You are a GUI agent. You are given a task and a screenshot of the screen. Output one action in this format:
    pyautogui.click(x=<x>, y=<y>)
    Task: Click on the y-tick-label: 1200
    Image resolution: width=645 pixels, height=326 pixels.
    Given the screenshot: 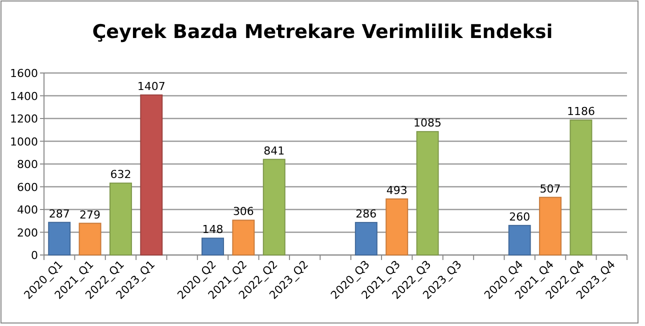 What is the action you would take?
    pyautogui.click(x=24, y=119)
    